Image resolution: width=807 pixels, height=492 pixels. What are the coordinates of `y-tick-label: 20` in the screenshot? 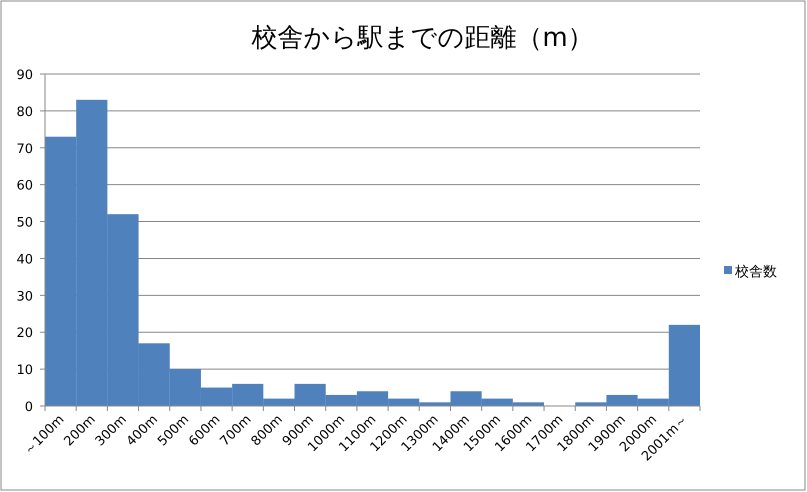 It's located at (24, 334).